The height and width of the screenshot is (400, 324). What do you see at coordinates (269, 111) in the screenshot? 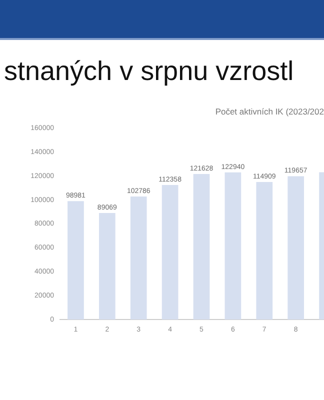
I see `chart-title: Počet aktivních IK (2023/202` at bounding box center [269, 111].